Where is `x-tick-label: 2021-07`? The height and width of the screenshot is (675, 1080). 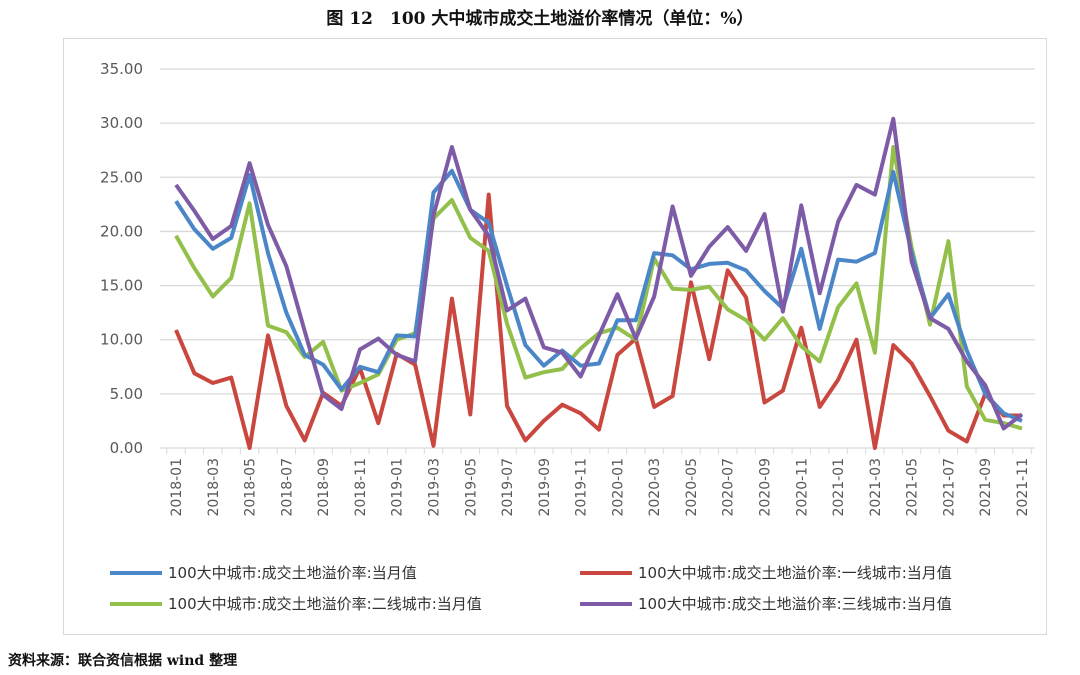 x-tick-label: 2021-07 is located at coordinates (949, 487).